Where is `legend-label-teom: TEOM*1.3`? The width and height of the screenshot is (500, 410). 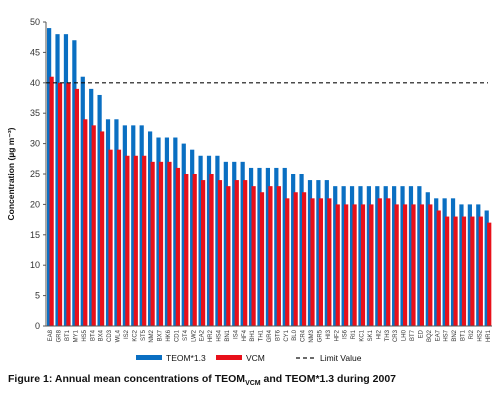
legend-label-teom: TEOM*1.3 is located at coordinates (186, 358).